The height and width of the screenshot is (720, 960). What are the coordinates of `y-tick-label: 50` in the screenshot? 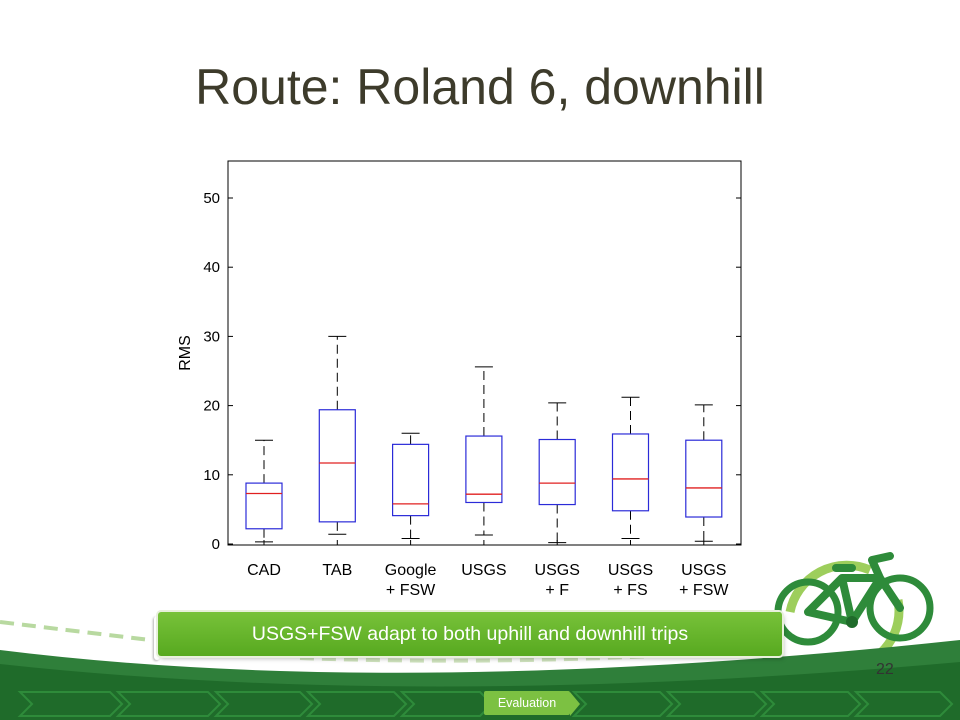 It's located at (211, 198).